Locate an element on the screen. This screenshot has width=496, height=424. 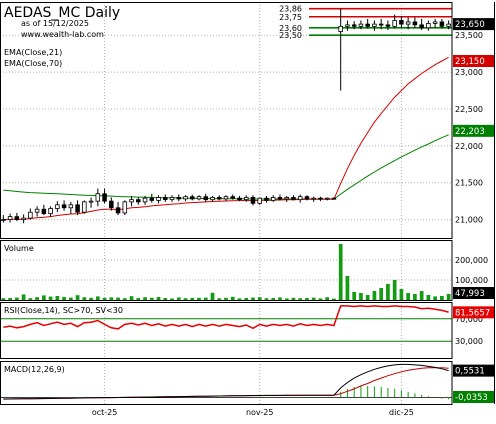
pane-frame-macd is located at coordinates (226, 383).